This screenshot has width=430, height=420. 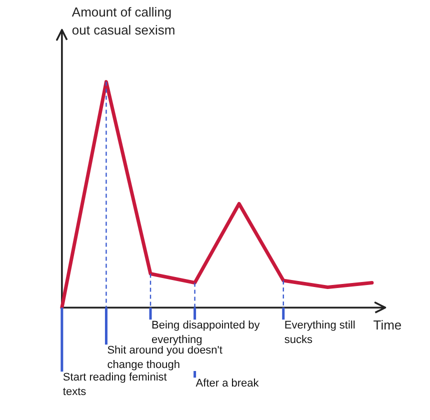 I want to click on text: Shit around you doesn't change though, so click(x=164, y=357).